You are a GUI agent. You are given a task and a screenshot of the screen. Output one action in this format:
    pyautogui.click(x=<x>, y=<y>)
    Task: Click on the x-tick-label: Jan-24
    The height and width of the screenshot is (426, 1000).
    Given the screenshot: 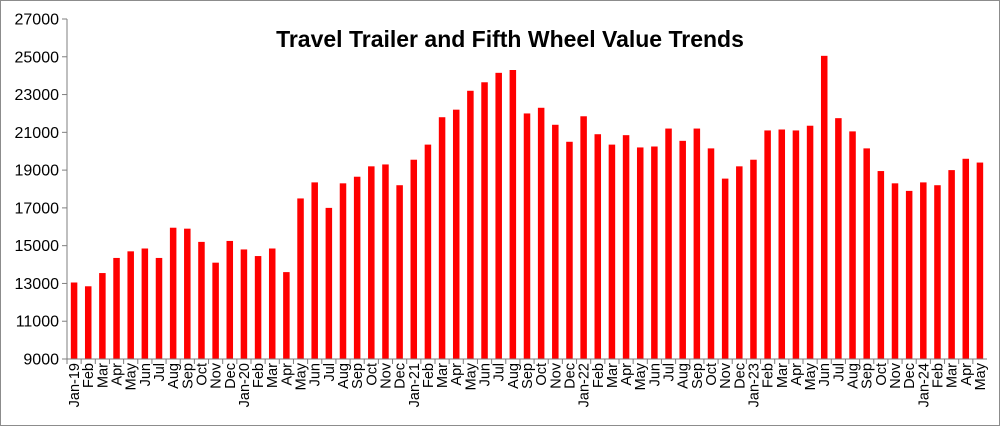 What is the action you would take?
    pyautogui.click(x=924, y=385)
    